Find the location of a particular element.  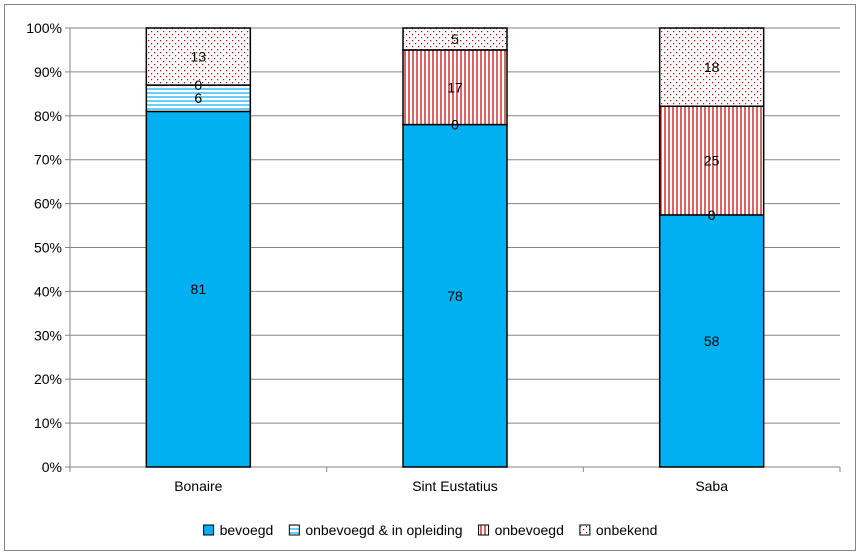

data-label: 5 is located at coordinates (455, 39).